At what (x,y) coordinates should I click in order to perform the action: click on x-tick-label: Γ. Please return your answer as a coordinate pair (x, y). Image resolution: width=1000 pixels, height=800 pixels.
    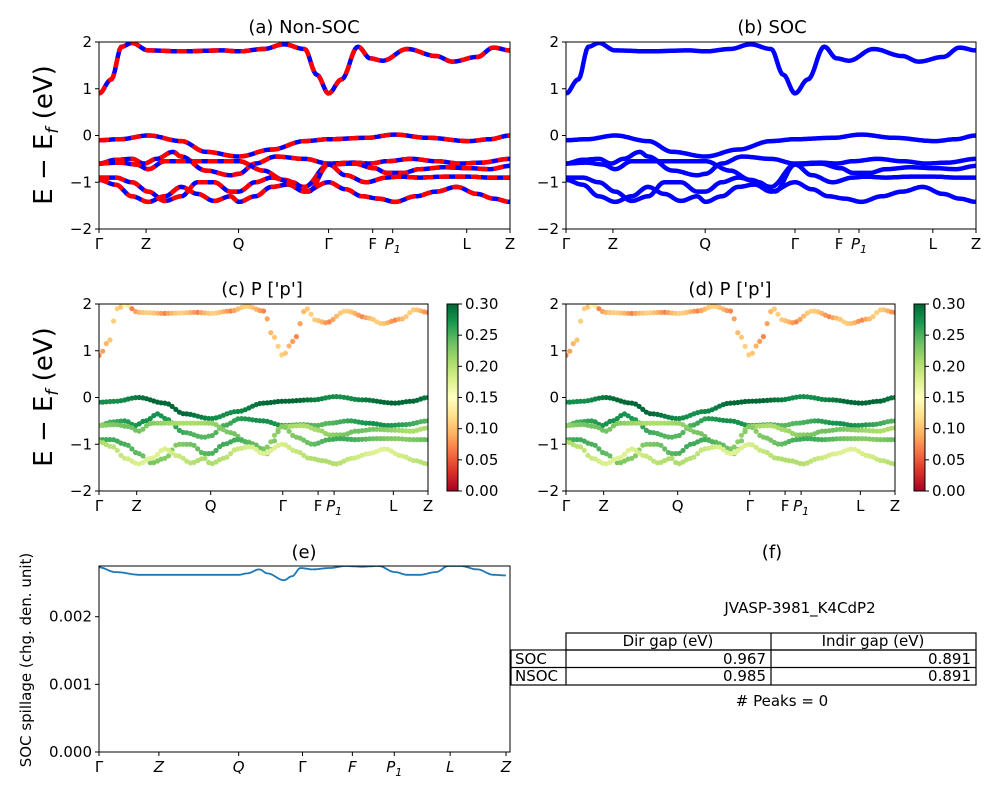
    Looking at the image, I should click on (566, 244).